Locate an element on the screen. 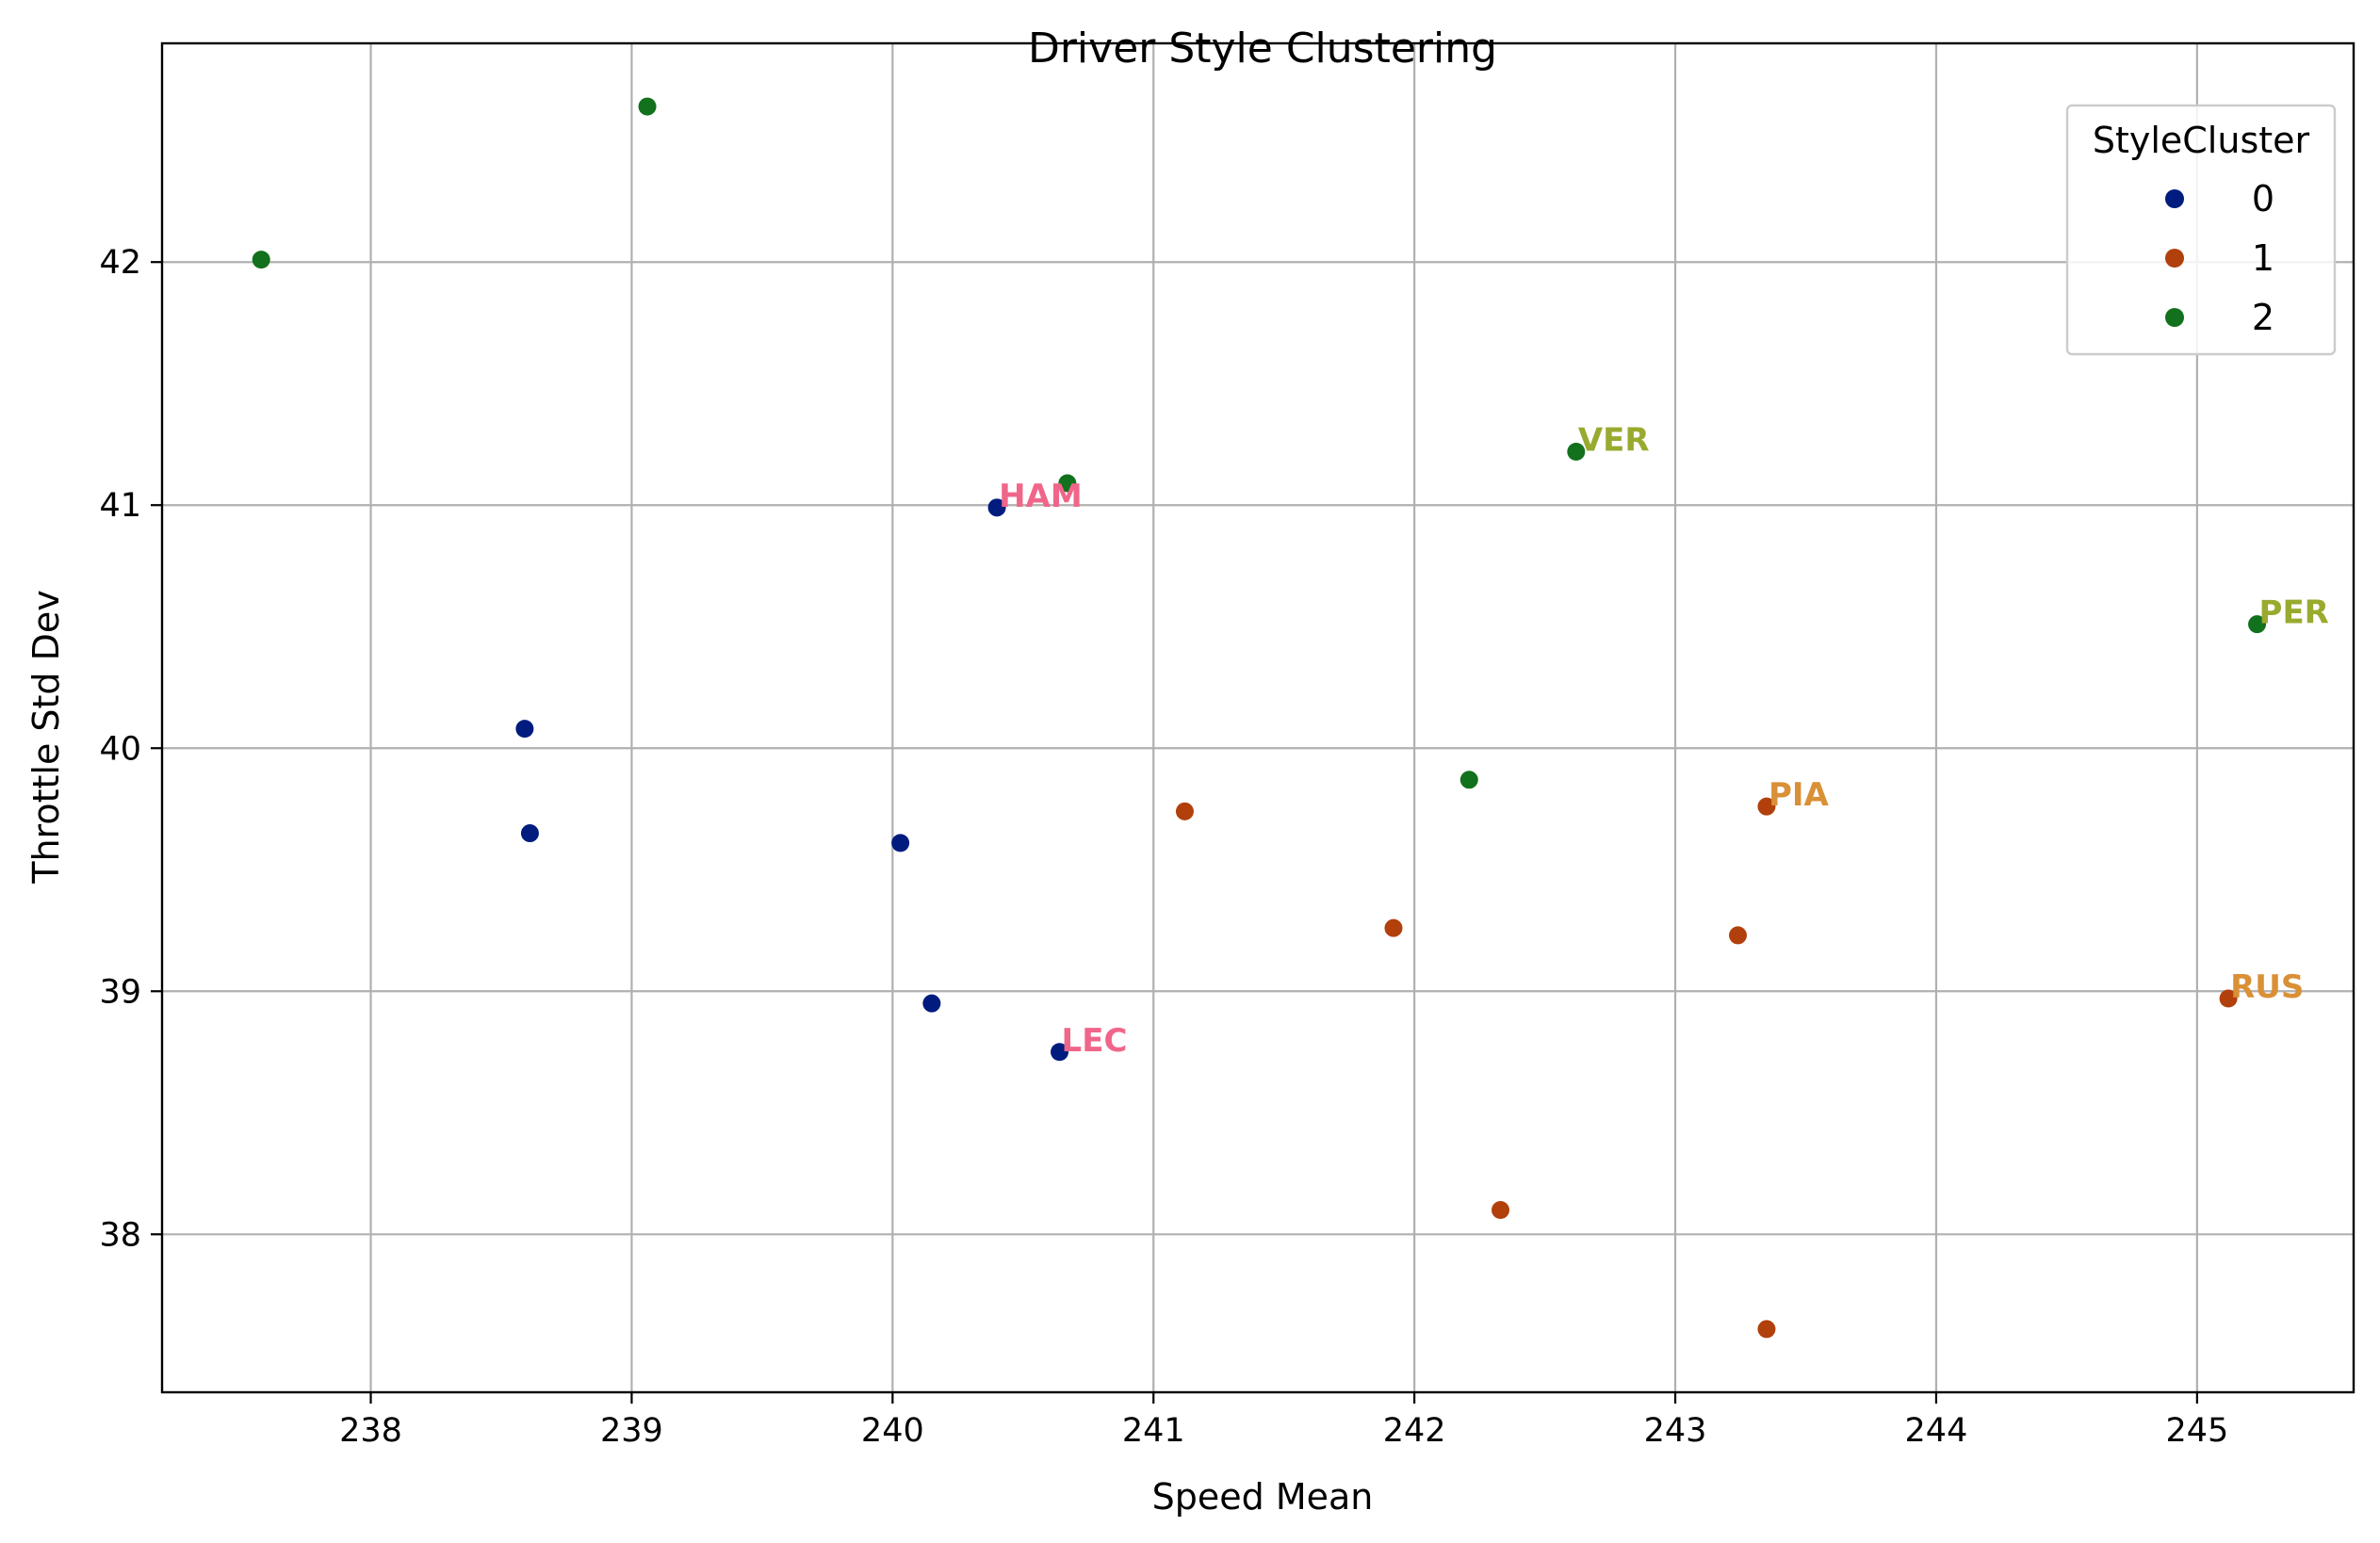 This screenshot has width=2380, height=1543. legend: StyleCluster 0 1 2 is located at coordinates (2201, 230).